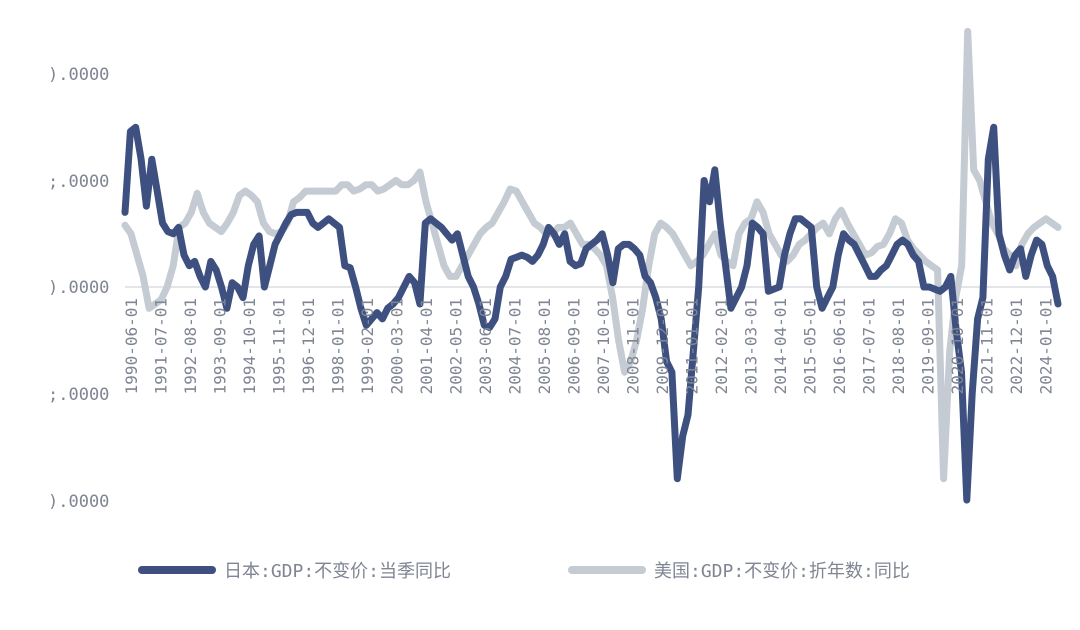 This screenshot has width=1080, height=630. What do you see at coordinates (177, 570) in the screenshot?
I see `legend-swatch-japan` at bounding box center [177, 570].